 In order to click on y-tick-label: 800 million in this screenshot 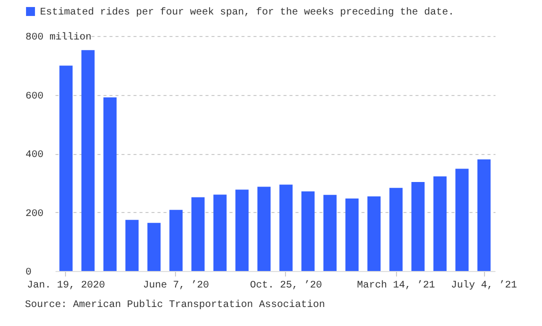, I will do `click(59, 38)`.